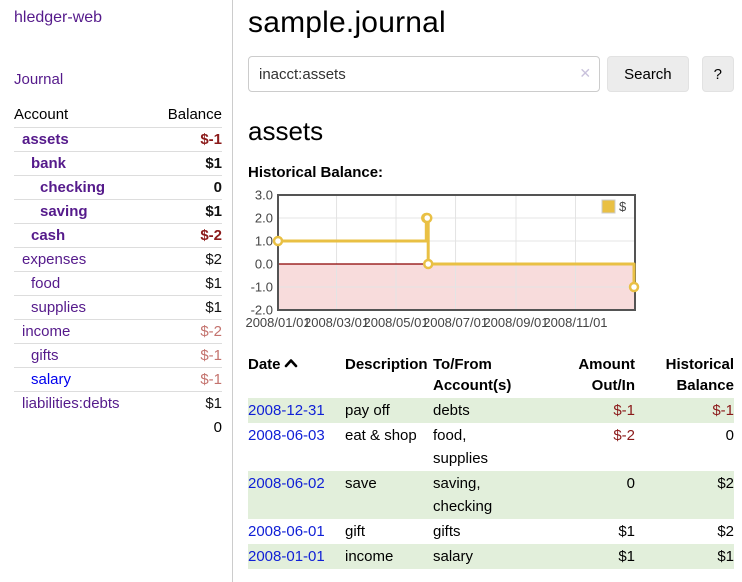 The width and height of the screenshot is (742, 582). I want to click on accounts-total-row: 0, so click(118, 427).